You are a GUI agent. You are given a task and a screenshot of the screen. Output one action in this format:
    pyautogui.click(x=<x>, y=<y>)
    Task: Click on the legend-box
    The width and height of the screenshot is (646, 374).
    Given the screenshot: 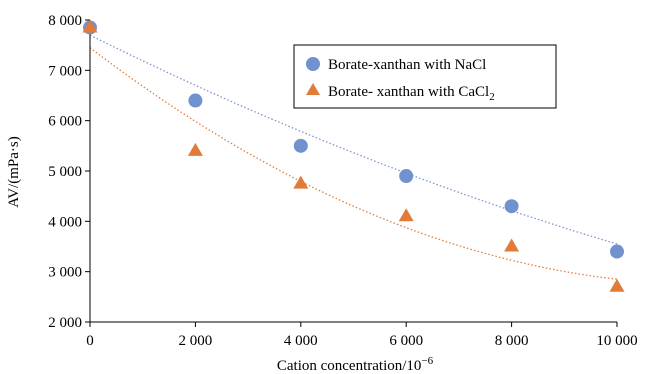 What is the action you would take?
    pyautogui.click(x=425, y=76)
    